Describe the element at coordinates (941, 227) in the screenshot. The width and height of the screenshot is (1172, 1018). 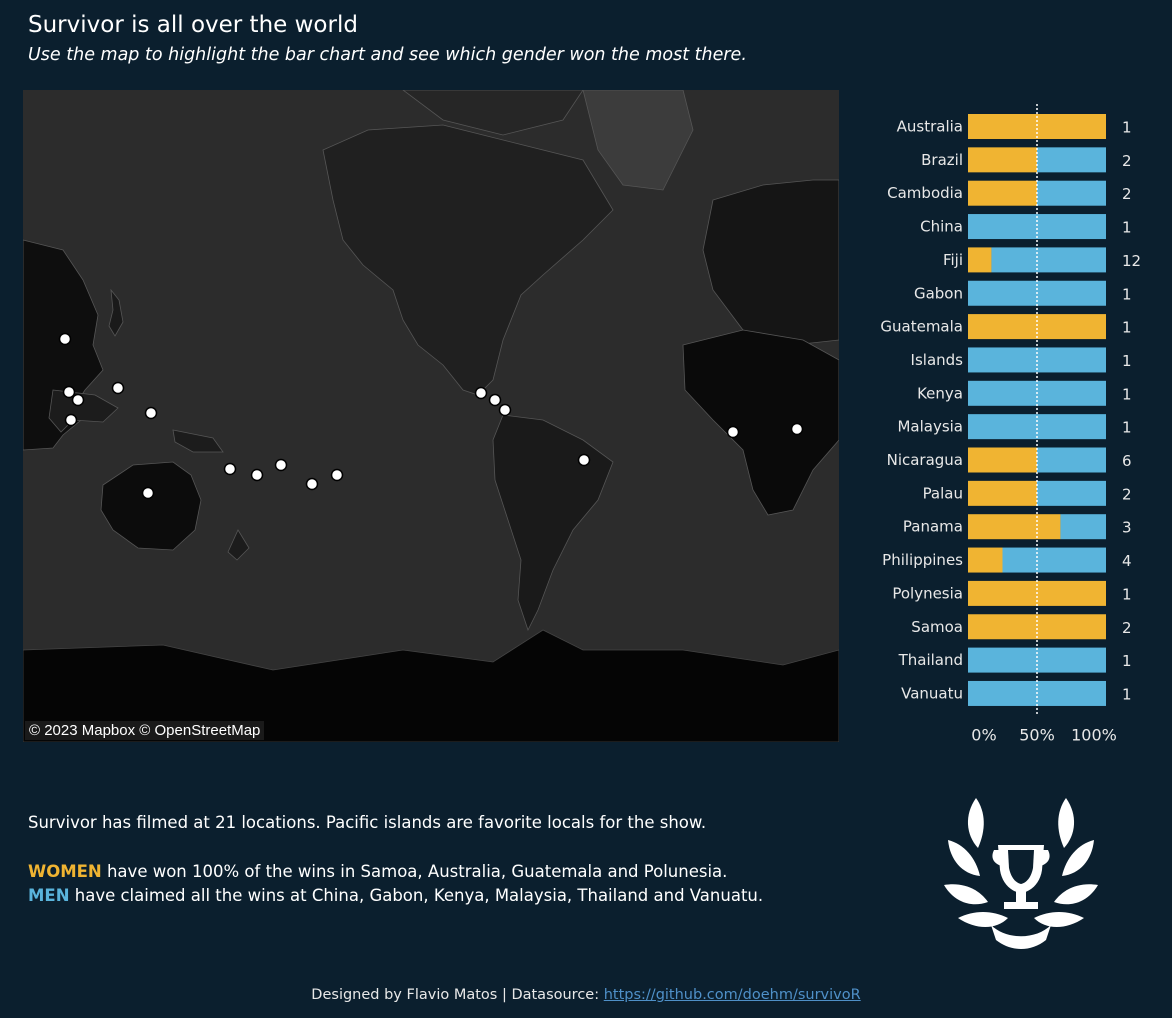
I see `category-label: China` at that location.